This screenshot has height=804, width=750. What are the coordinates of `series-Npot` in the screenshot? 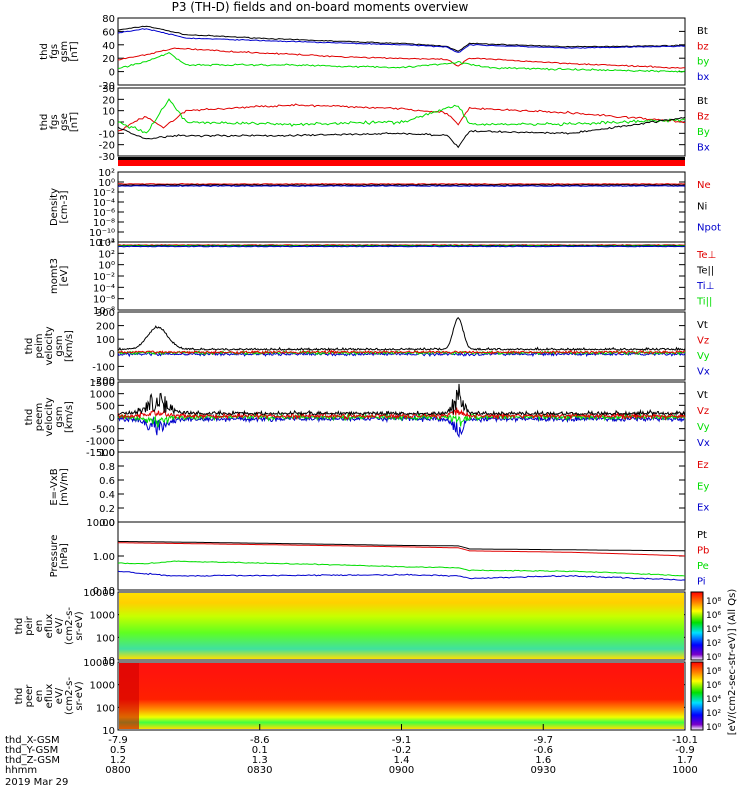 It's located at (401, 186).